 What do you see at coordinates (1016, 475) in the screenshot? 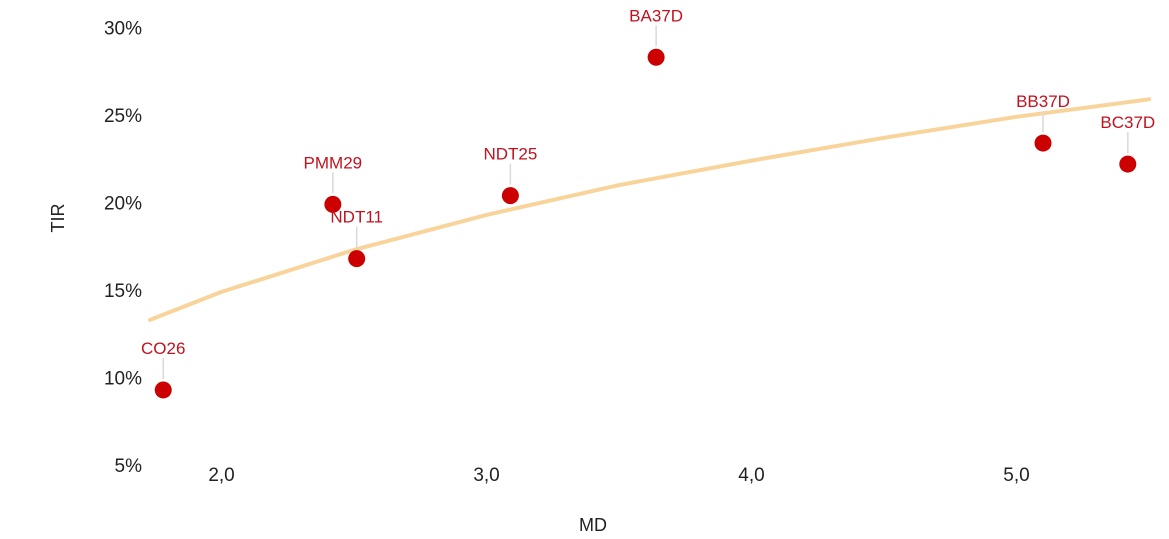
I see `x-tick-label: 5,0` at bounding box center [1016, 475].